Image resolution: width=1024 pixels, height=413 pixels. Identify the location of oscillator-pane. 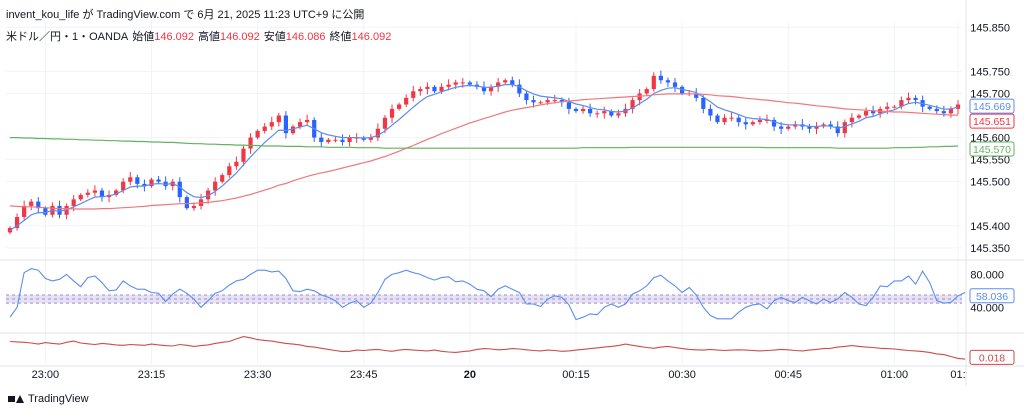
(486, 294).